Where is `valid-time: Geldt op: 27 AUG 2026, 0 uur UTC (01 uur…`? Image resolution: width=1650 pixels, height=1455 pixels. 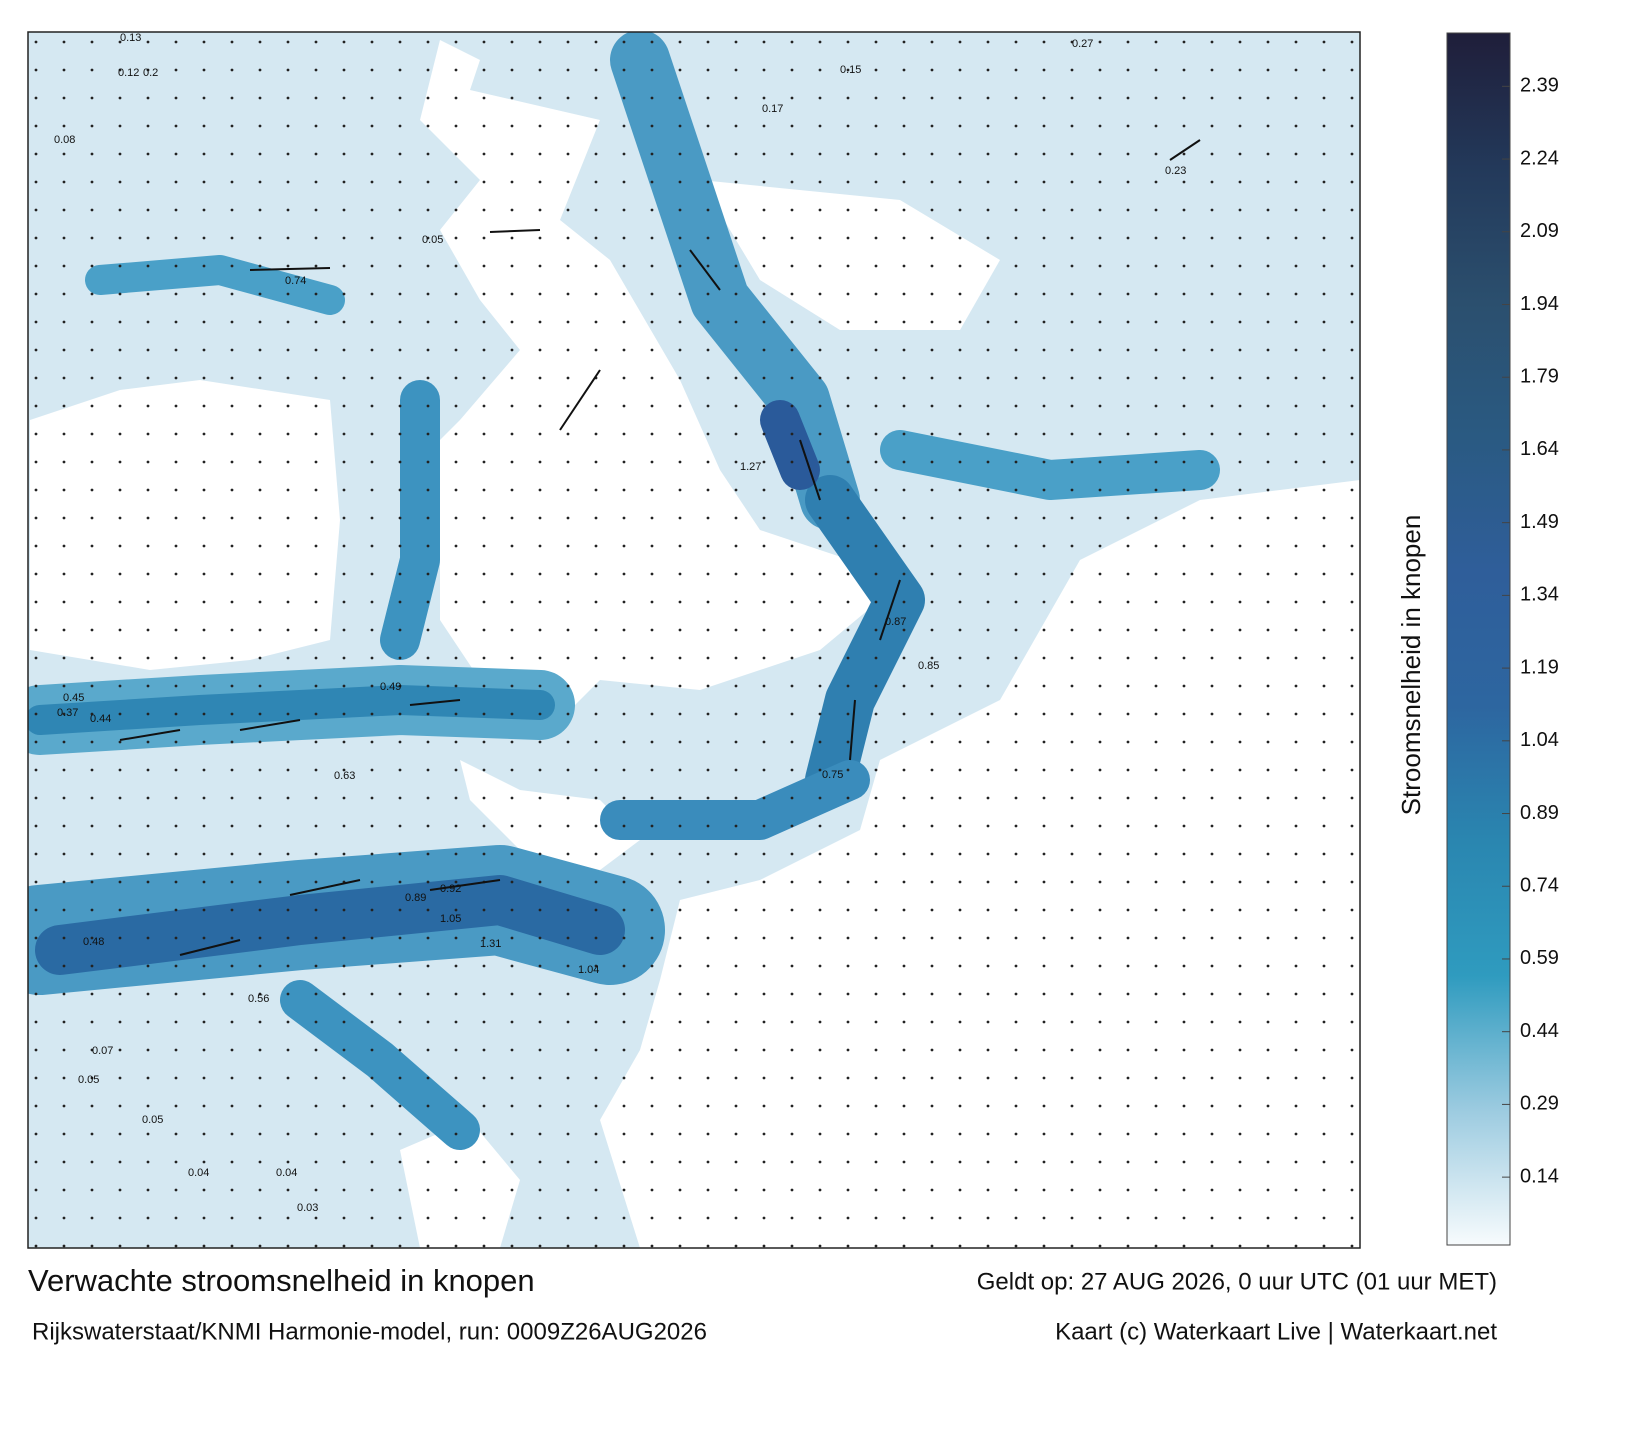
valid-time: Geldt op: 27 AUG 2026, 0 uur UTC (01 uur… is located at coordinates (1237, 1281).